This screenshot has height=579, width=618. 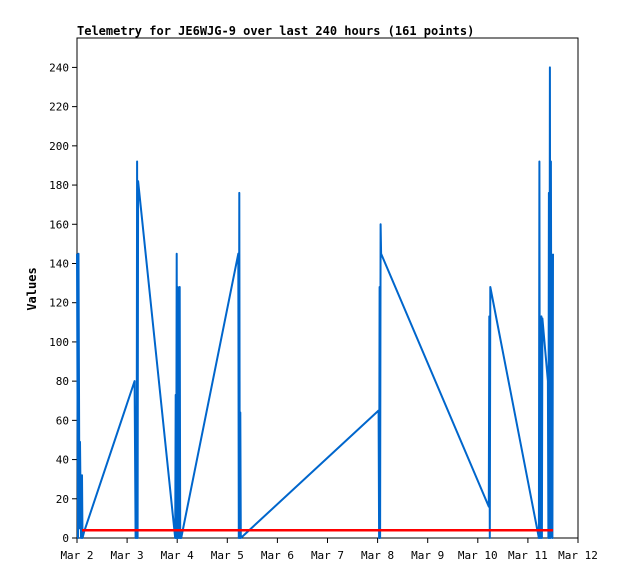 I want to click on x-tick-label: Mar 11, so click(x=528, y=555).